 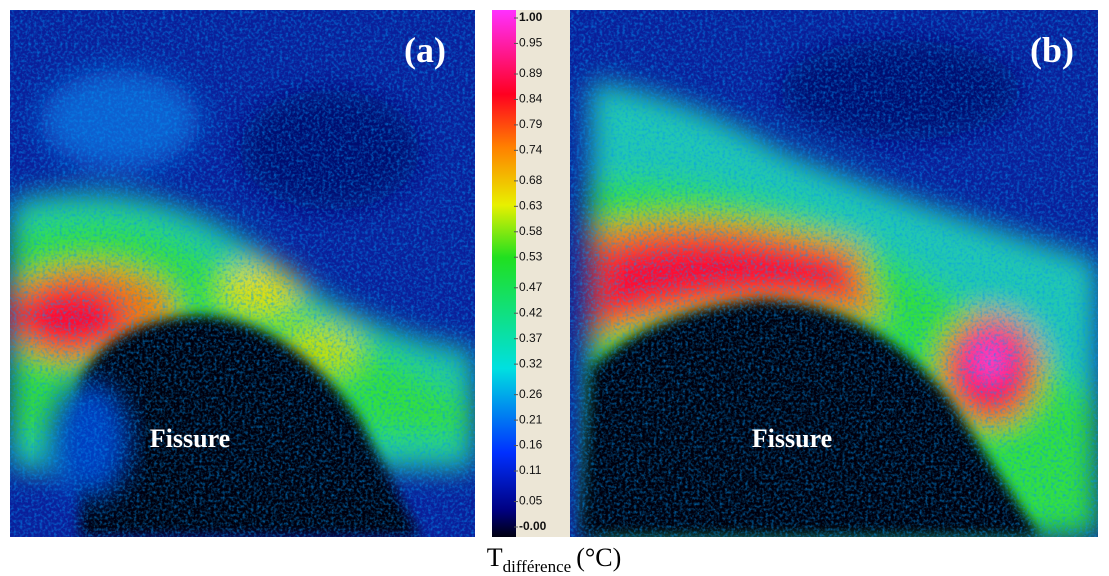 What do you see at coordinates (531, 419) in the screenshot?
I see `colorbar-tick-label: 0.21` at bounding box center [531, 419].